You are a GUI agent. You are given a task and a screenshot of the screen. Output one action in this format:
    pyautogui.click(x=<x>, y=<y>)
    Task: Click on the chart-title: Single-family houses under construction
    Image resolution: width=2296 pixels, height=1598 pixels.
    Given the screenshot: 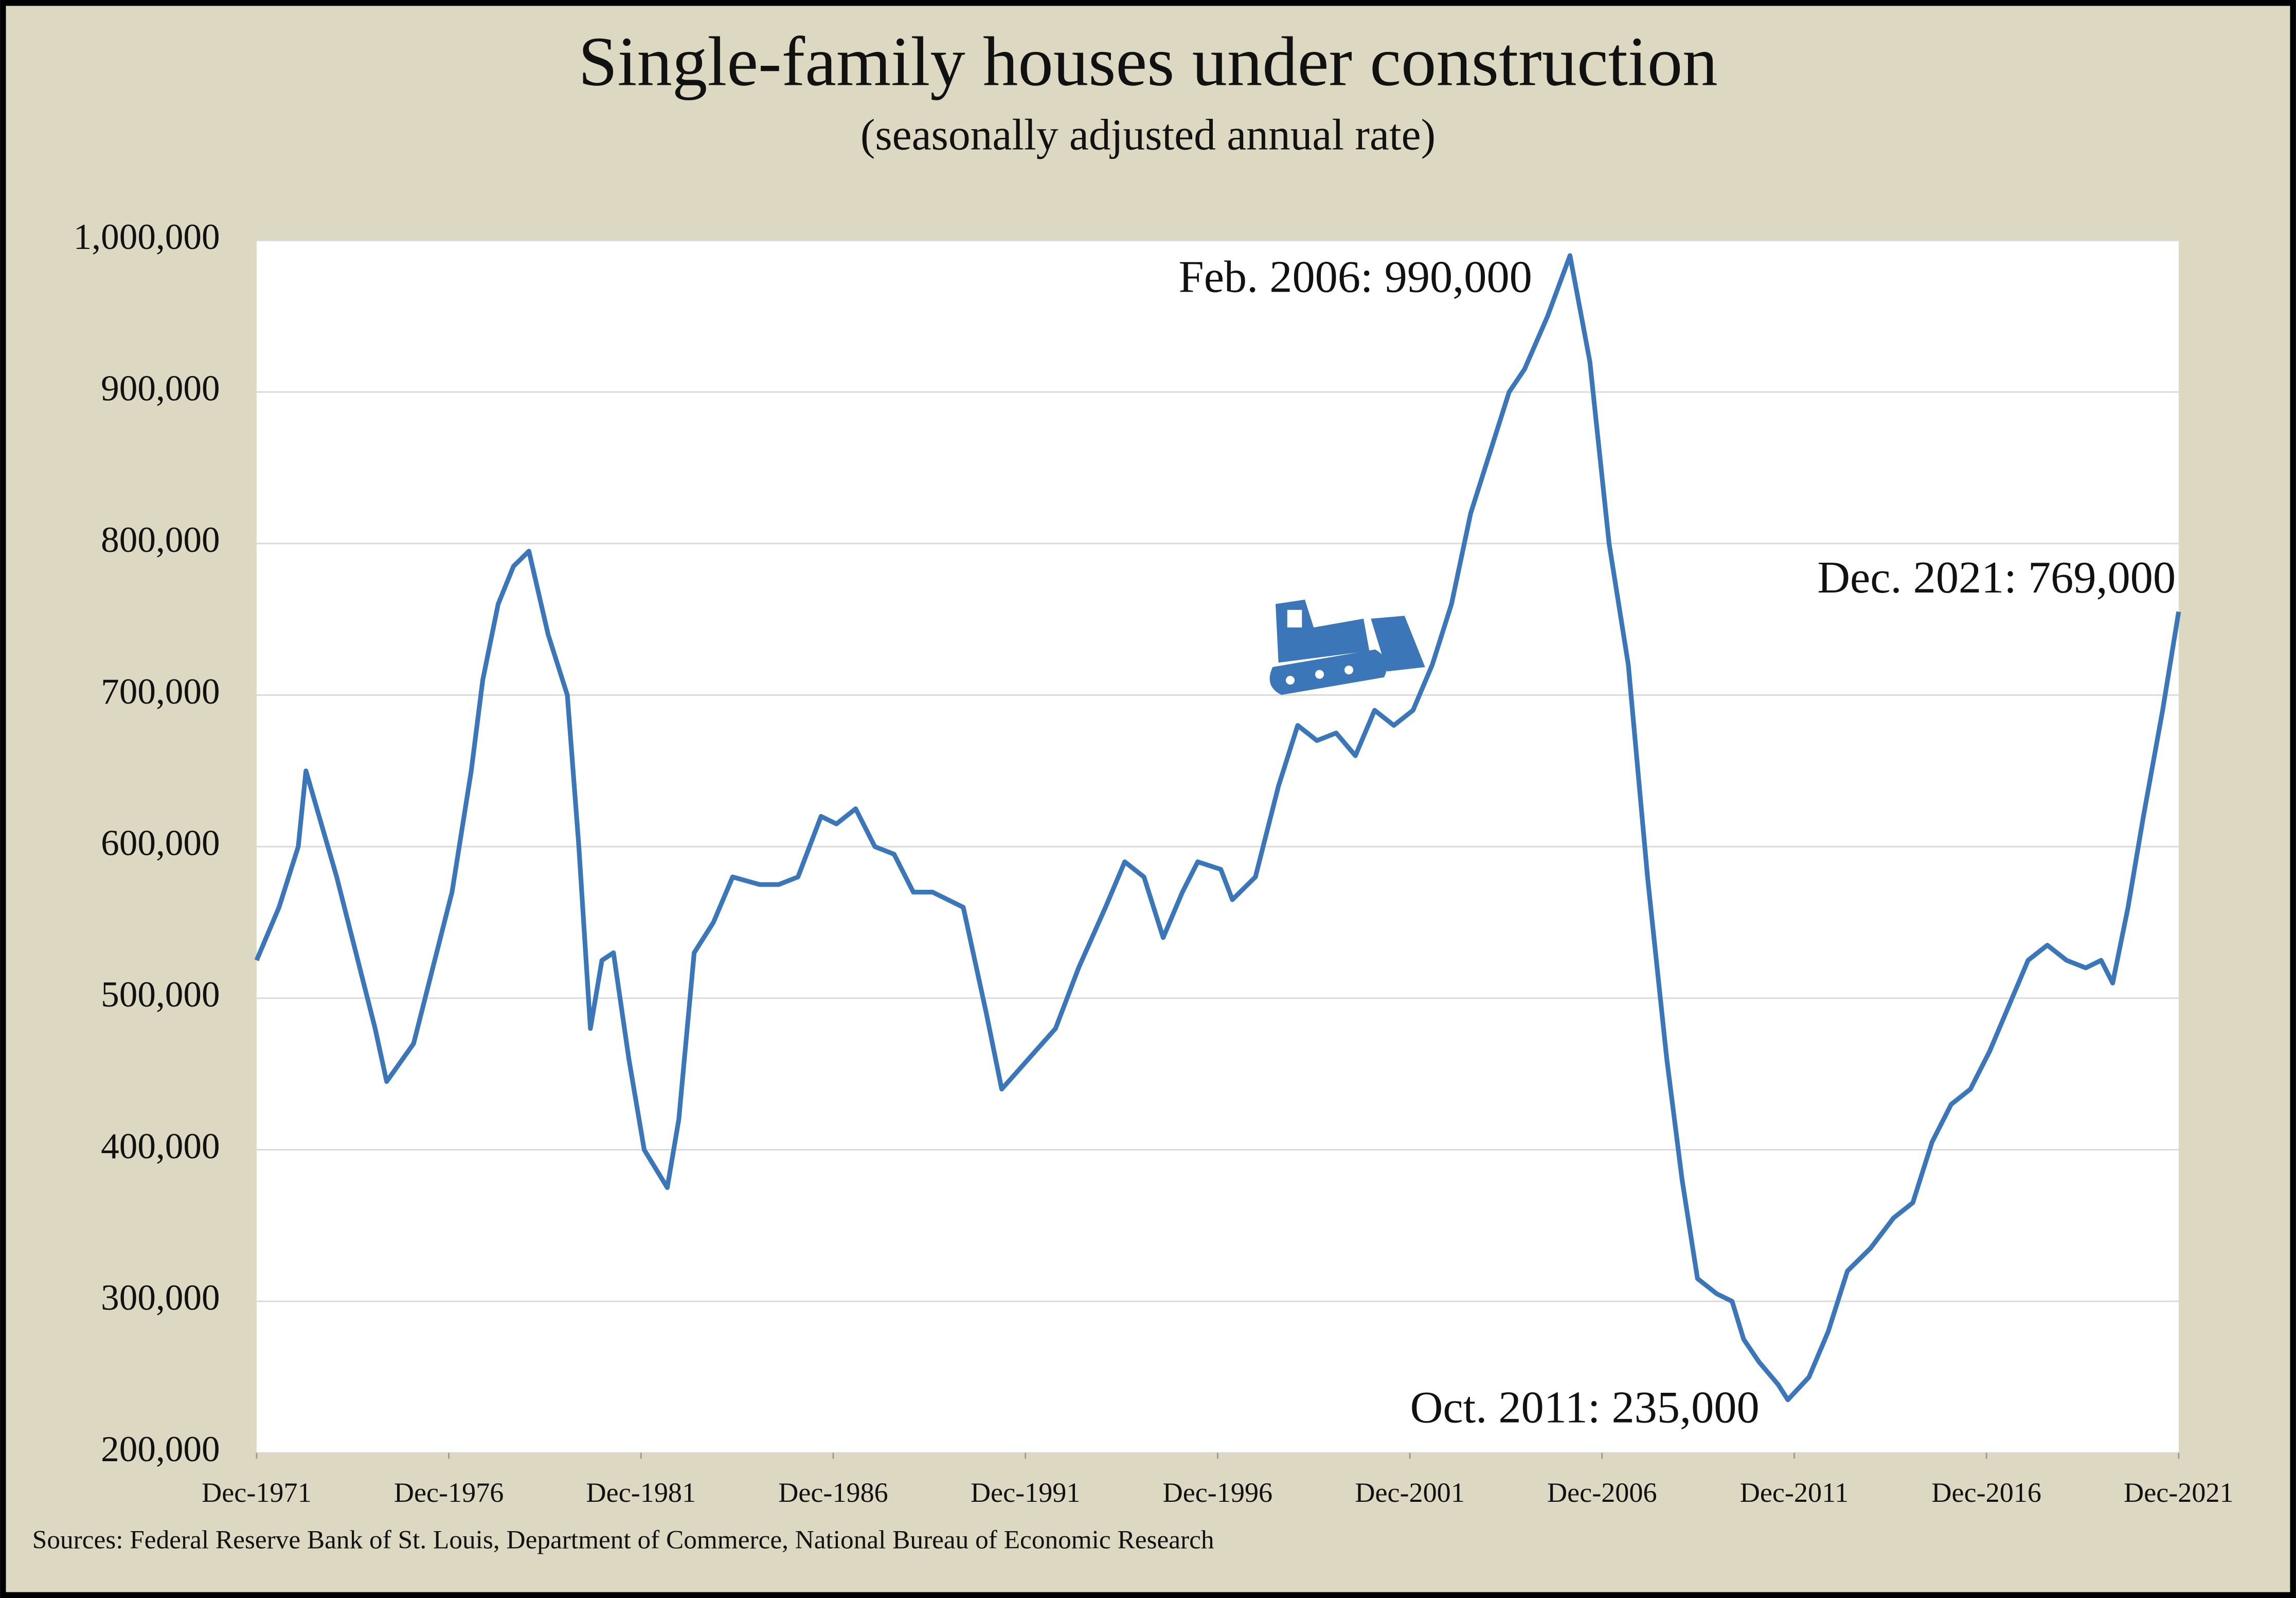 What is the action you would take?
    pyautogui.click(x=1147, y=61)
    